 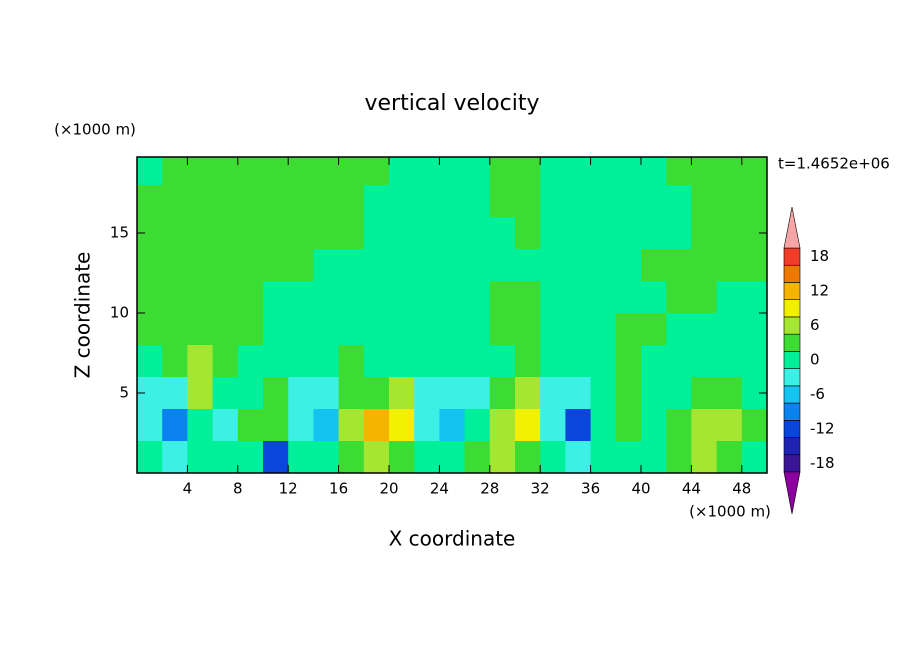 What do you see at coordinates (119, 233) in the screenshot?
I see `y-tick-label: 15` at bounding box center [119, 233].